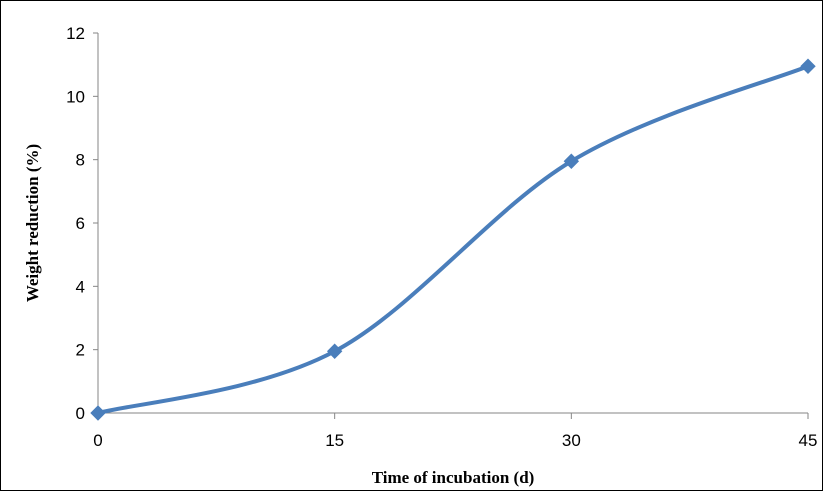 The width and height of the screenshot is (823, 491). I want to click on x-axis-title: Time of incubation (d), so click(453, 477).